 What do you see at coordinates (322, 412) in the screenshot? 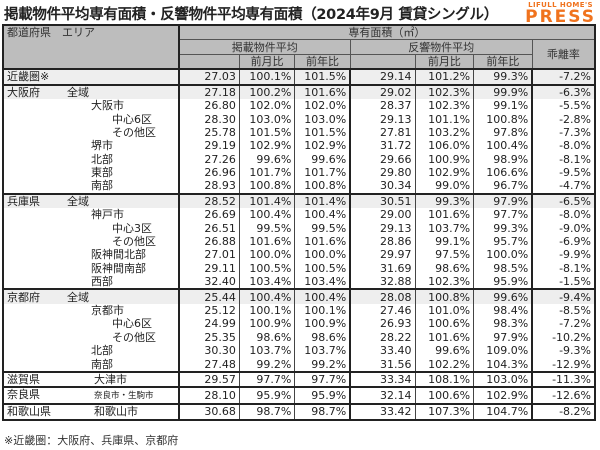
I see `listed-yoy-cell: 98.7%` at bounding box center [322, 412].